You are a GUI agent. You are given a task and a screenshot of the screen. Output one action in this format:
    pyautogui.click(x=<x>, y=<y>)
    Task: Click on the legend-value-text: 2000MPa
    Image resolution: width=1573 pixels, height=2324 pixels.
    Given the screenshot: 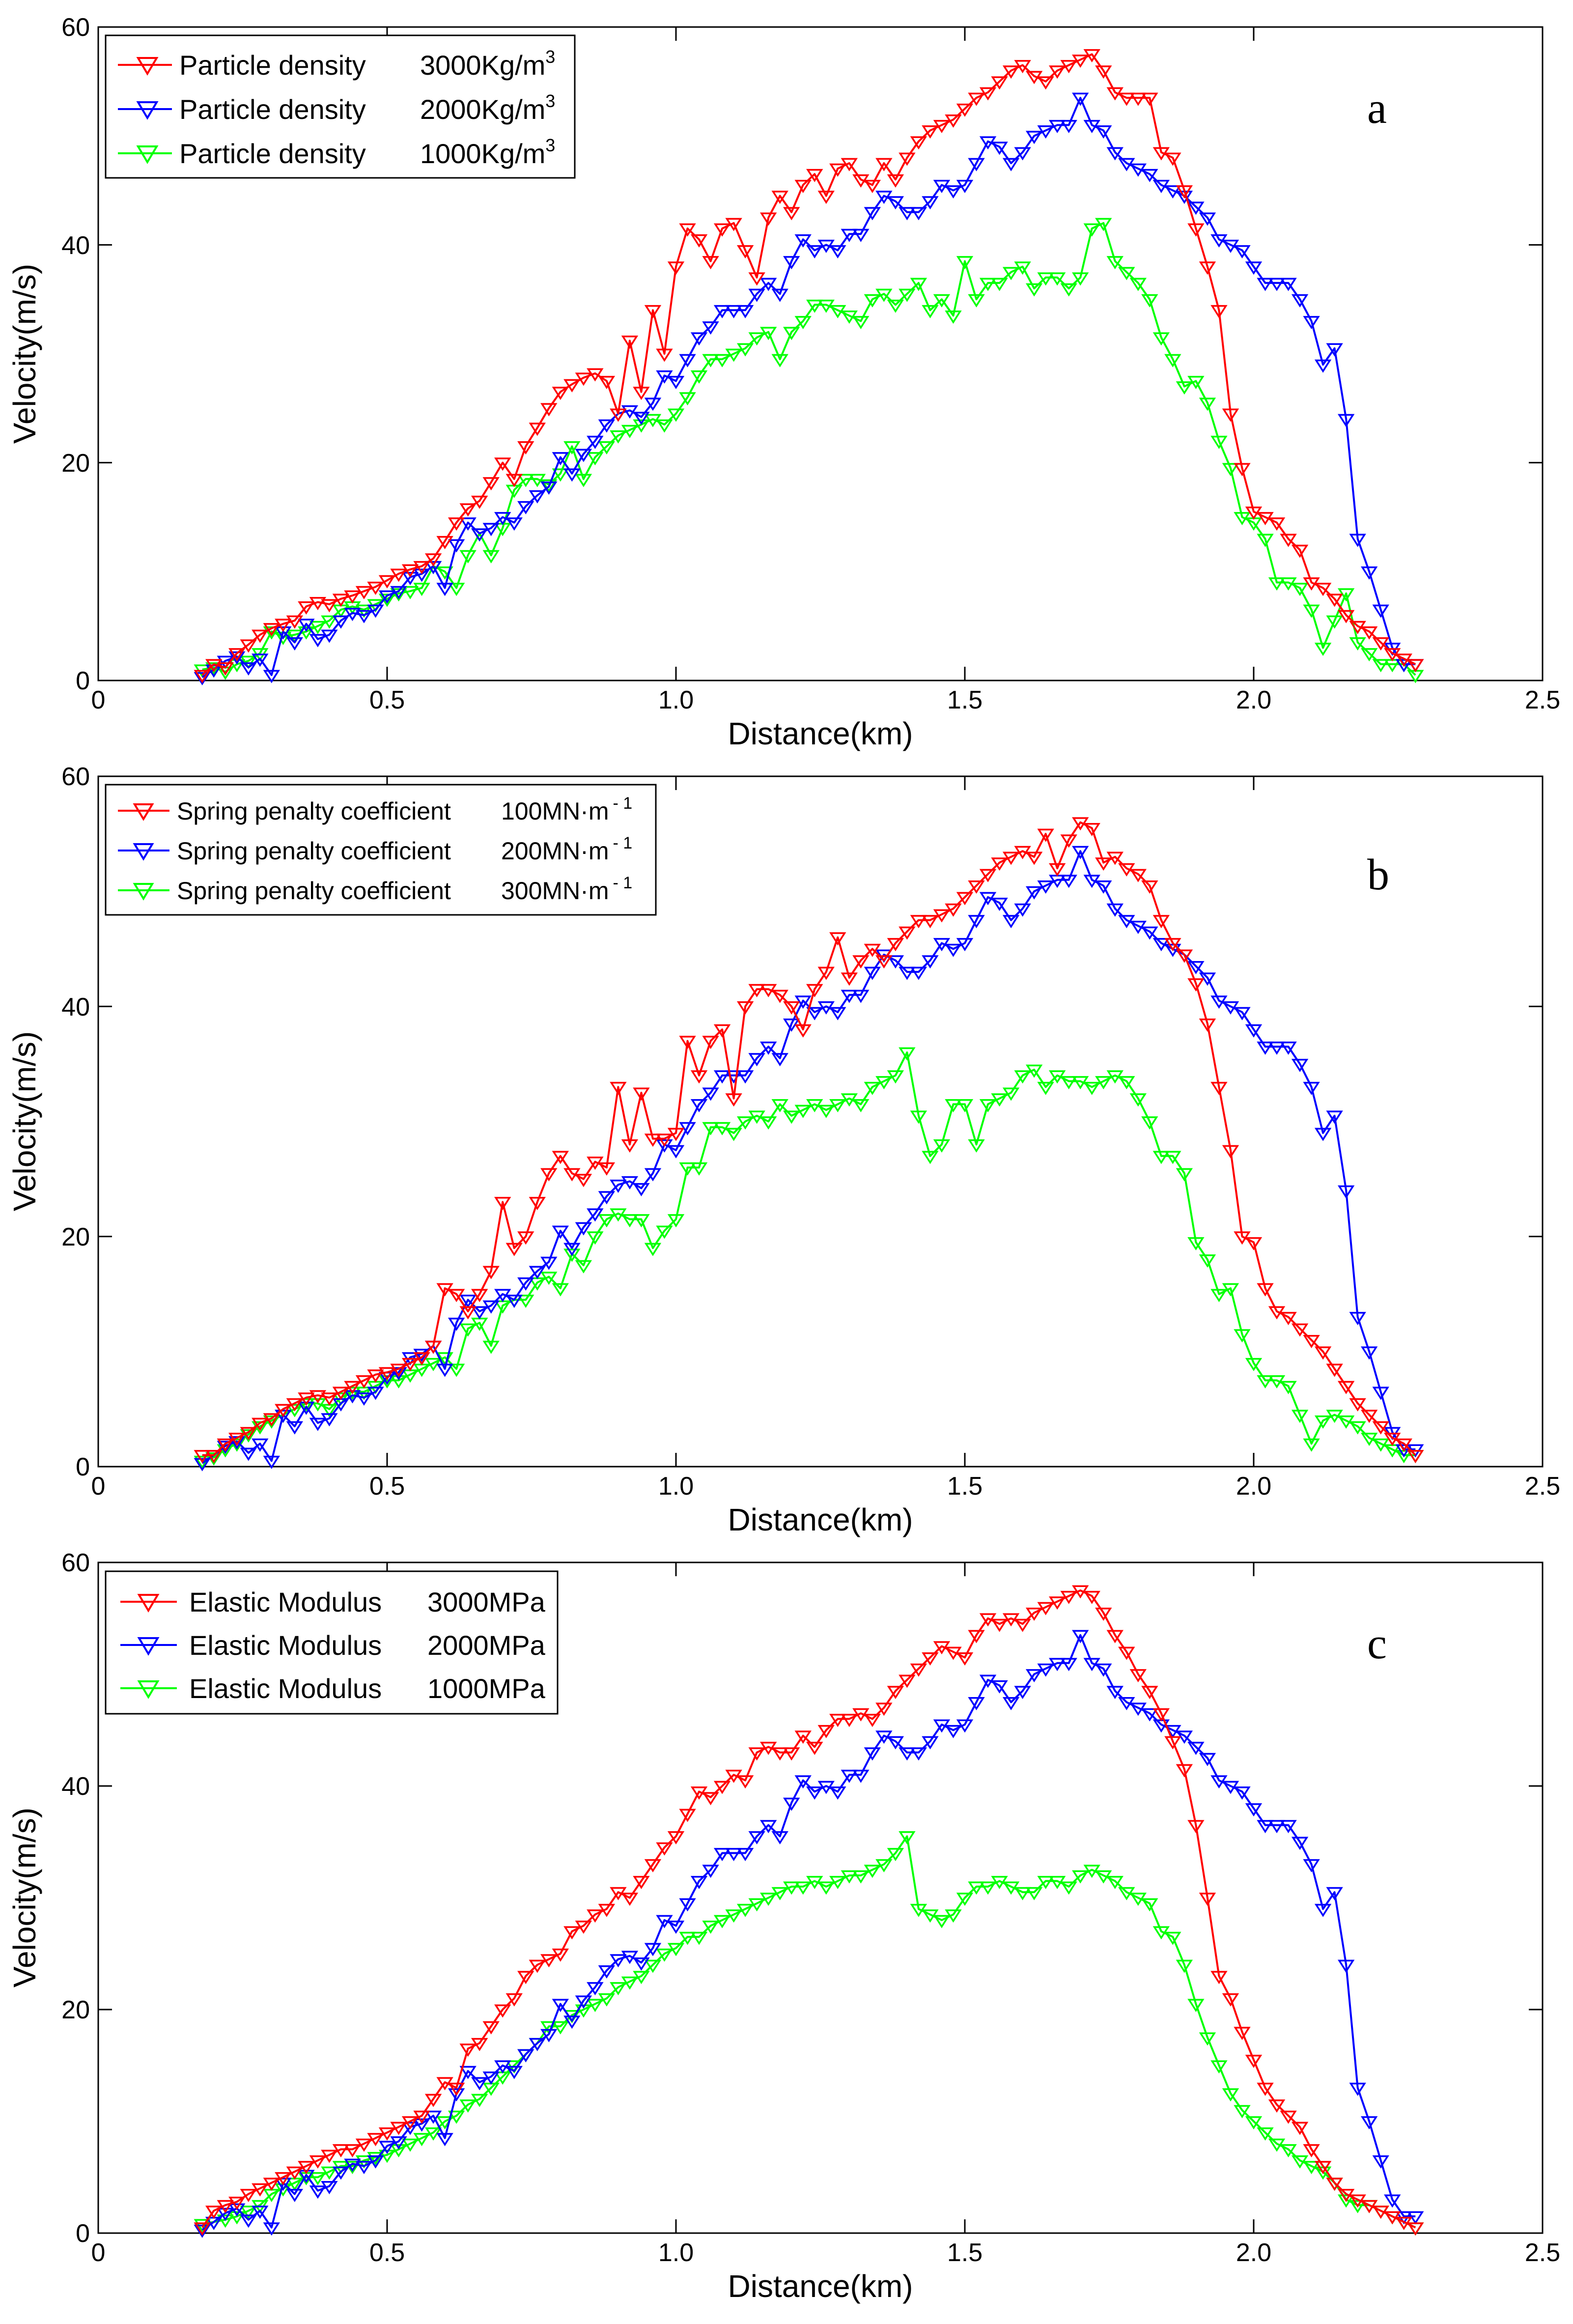 What is the action you would take?
    pyautogui.click(x=486, y=1646)
    